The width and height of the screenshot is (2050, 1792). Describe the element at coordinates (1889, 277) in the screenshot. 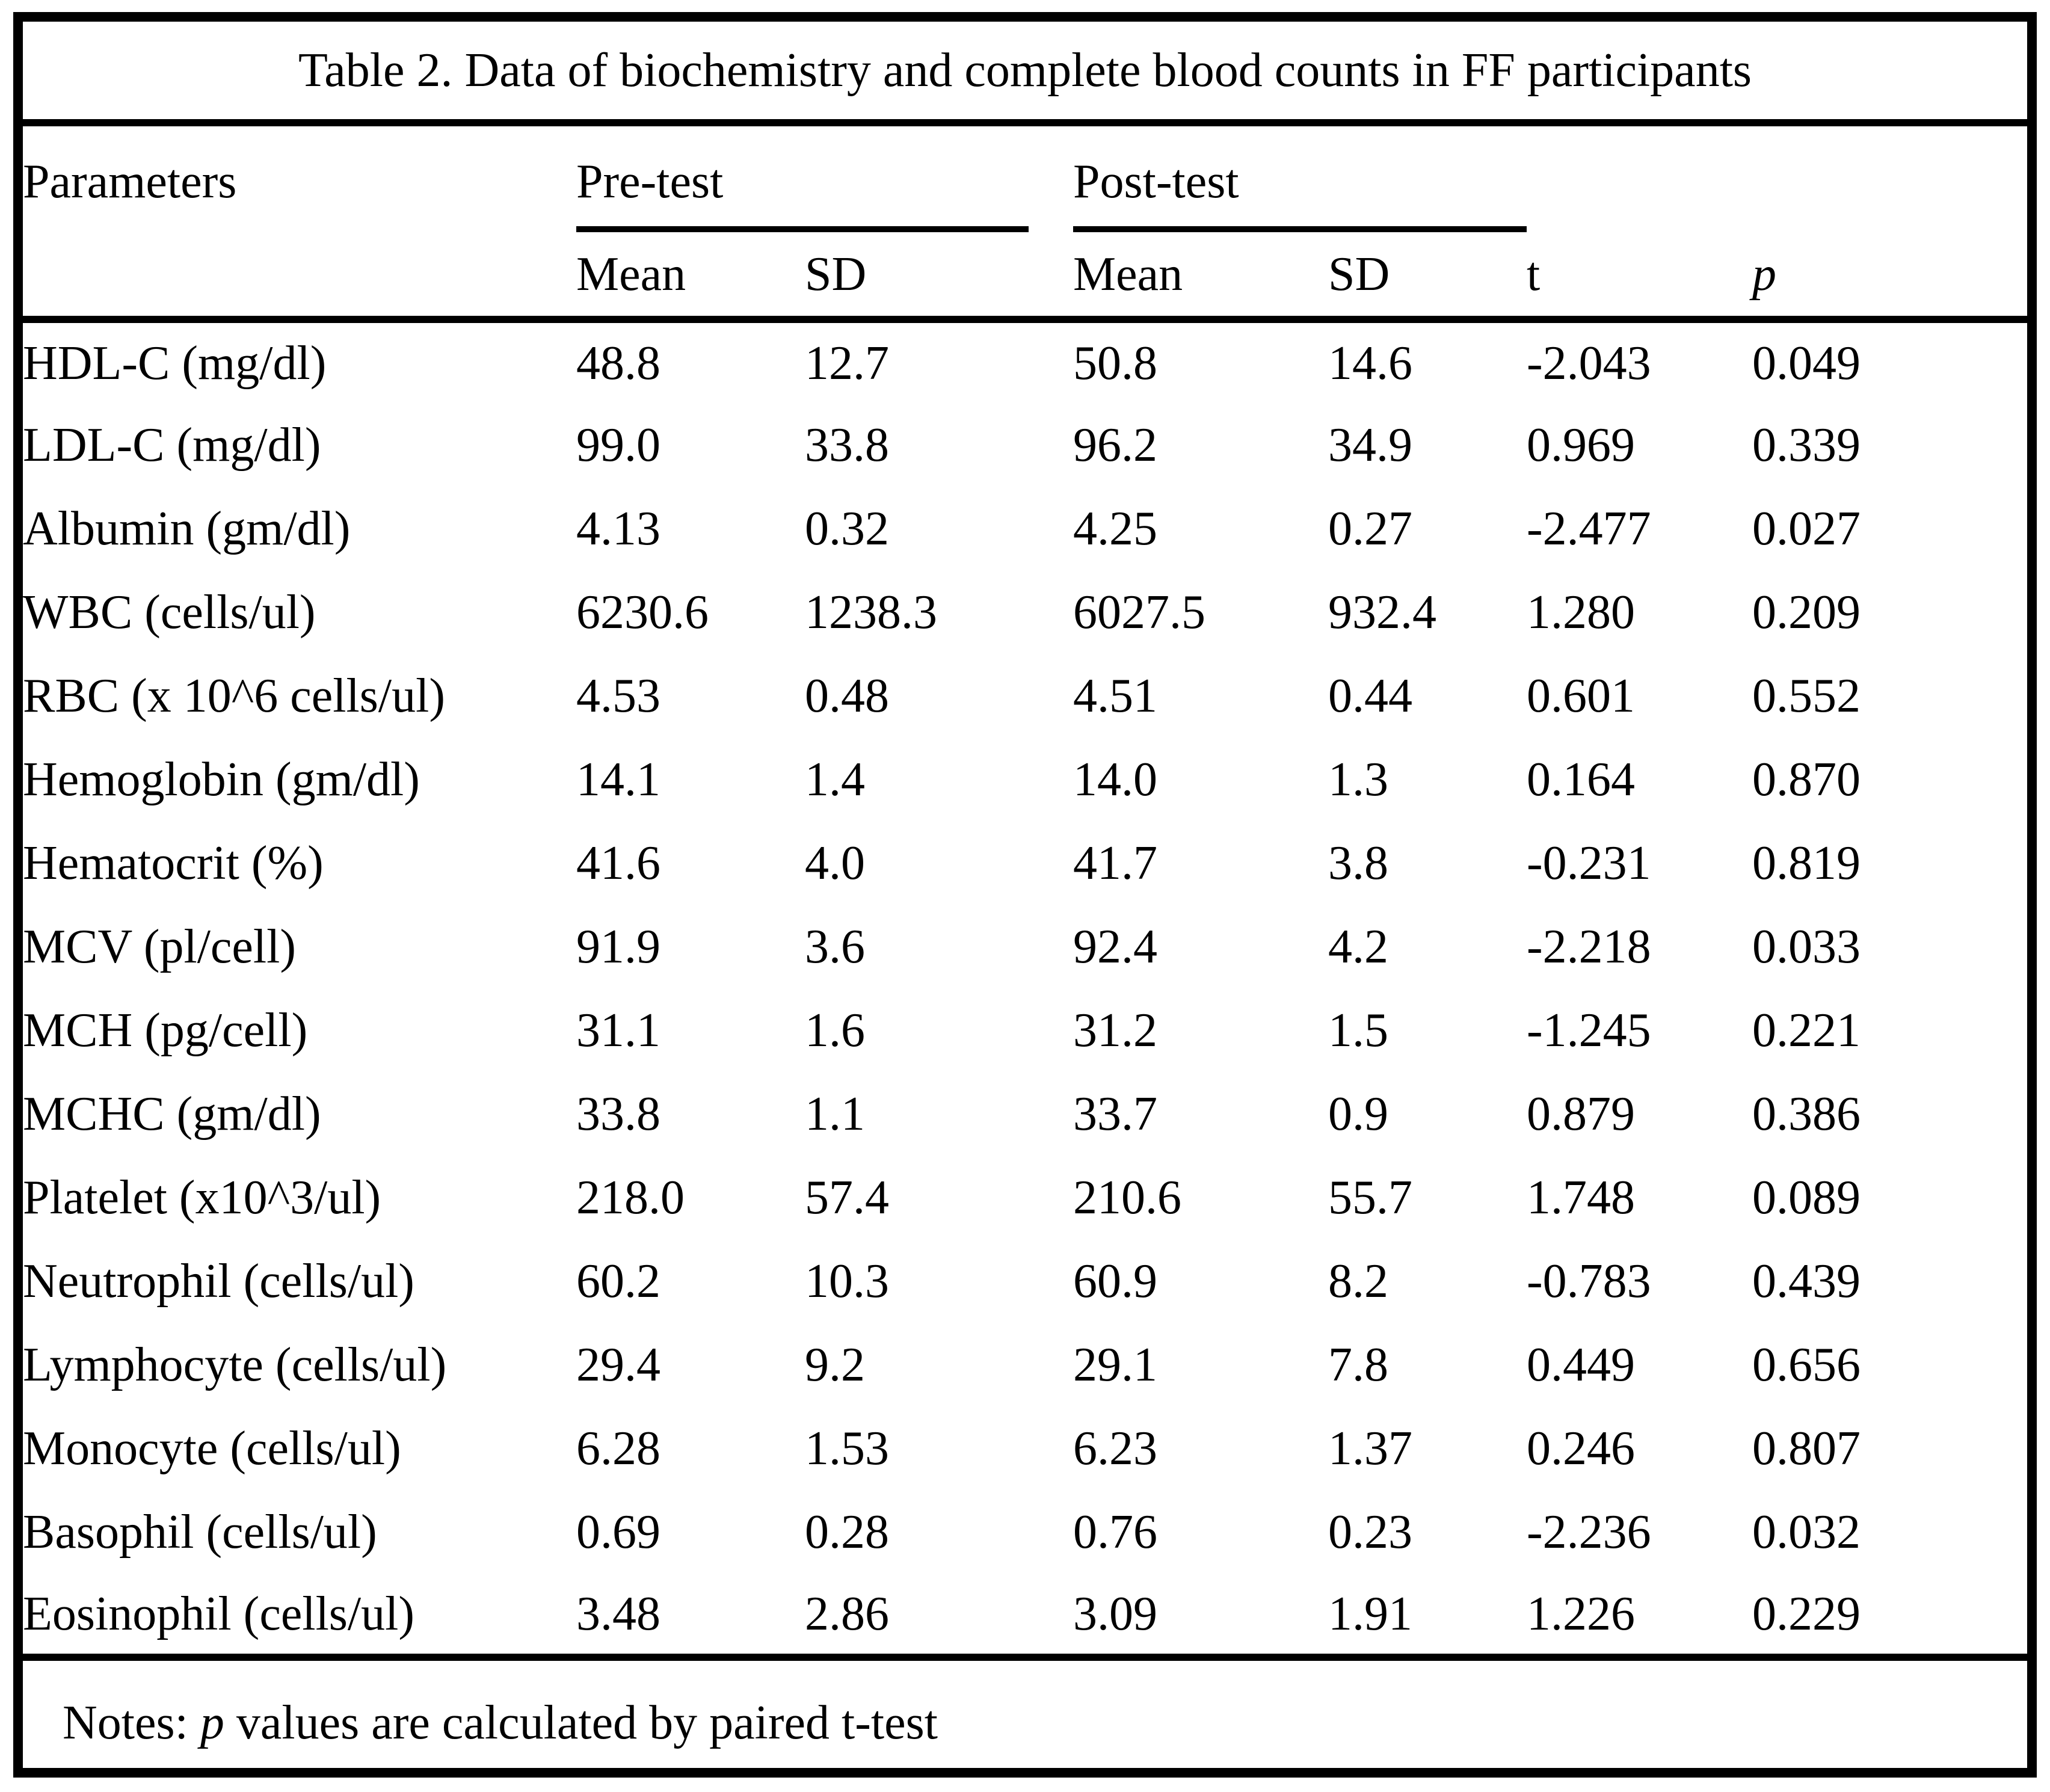

I see `header-p: p` at that location.